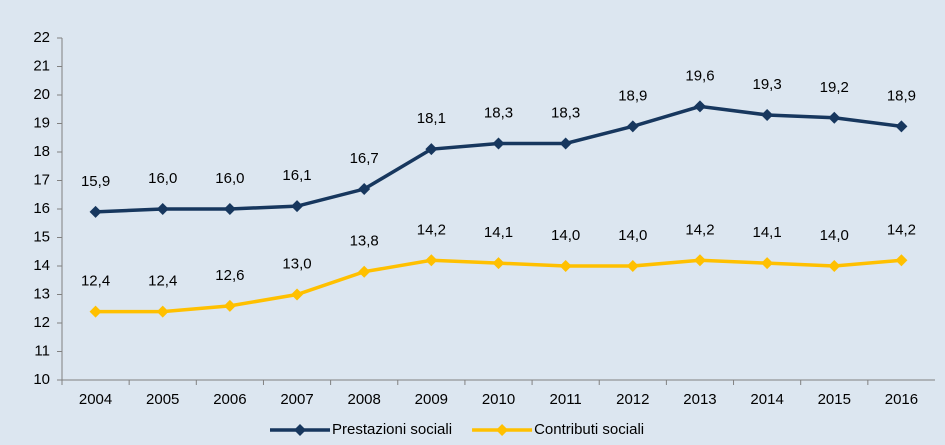 This screenshot has width=945, height=445. What do you see at coordinates (699, 75) in the screenshot?
I see `data-label: 19,6` at bounding box center [699, 75].